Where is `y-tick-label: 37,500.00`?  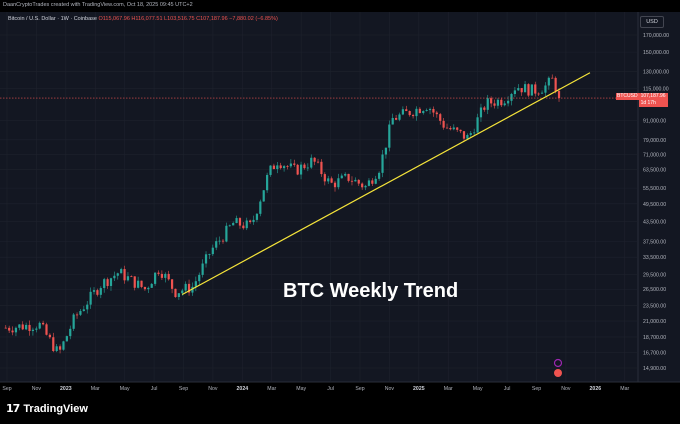
y-tick-label: 37,500.00 is located at coordinates (654, 243).